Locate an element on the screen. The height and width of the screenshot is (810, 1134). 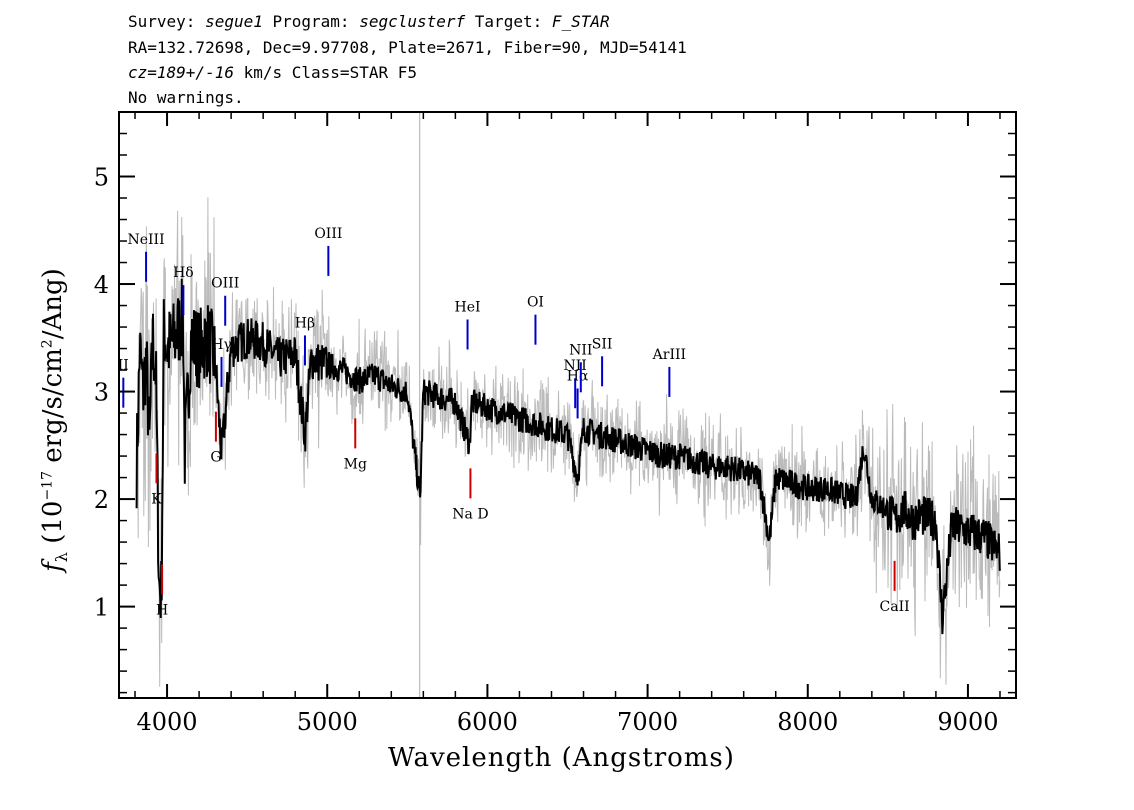
y-tick-label: 1 is located at coordinates (101, 608).